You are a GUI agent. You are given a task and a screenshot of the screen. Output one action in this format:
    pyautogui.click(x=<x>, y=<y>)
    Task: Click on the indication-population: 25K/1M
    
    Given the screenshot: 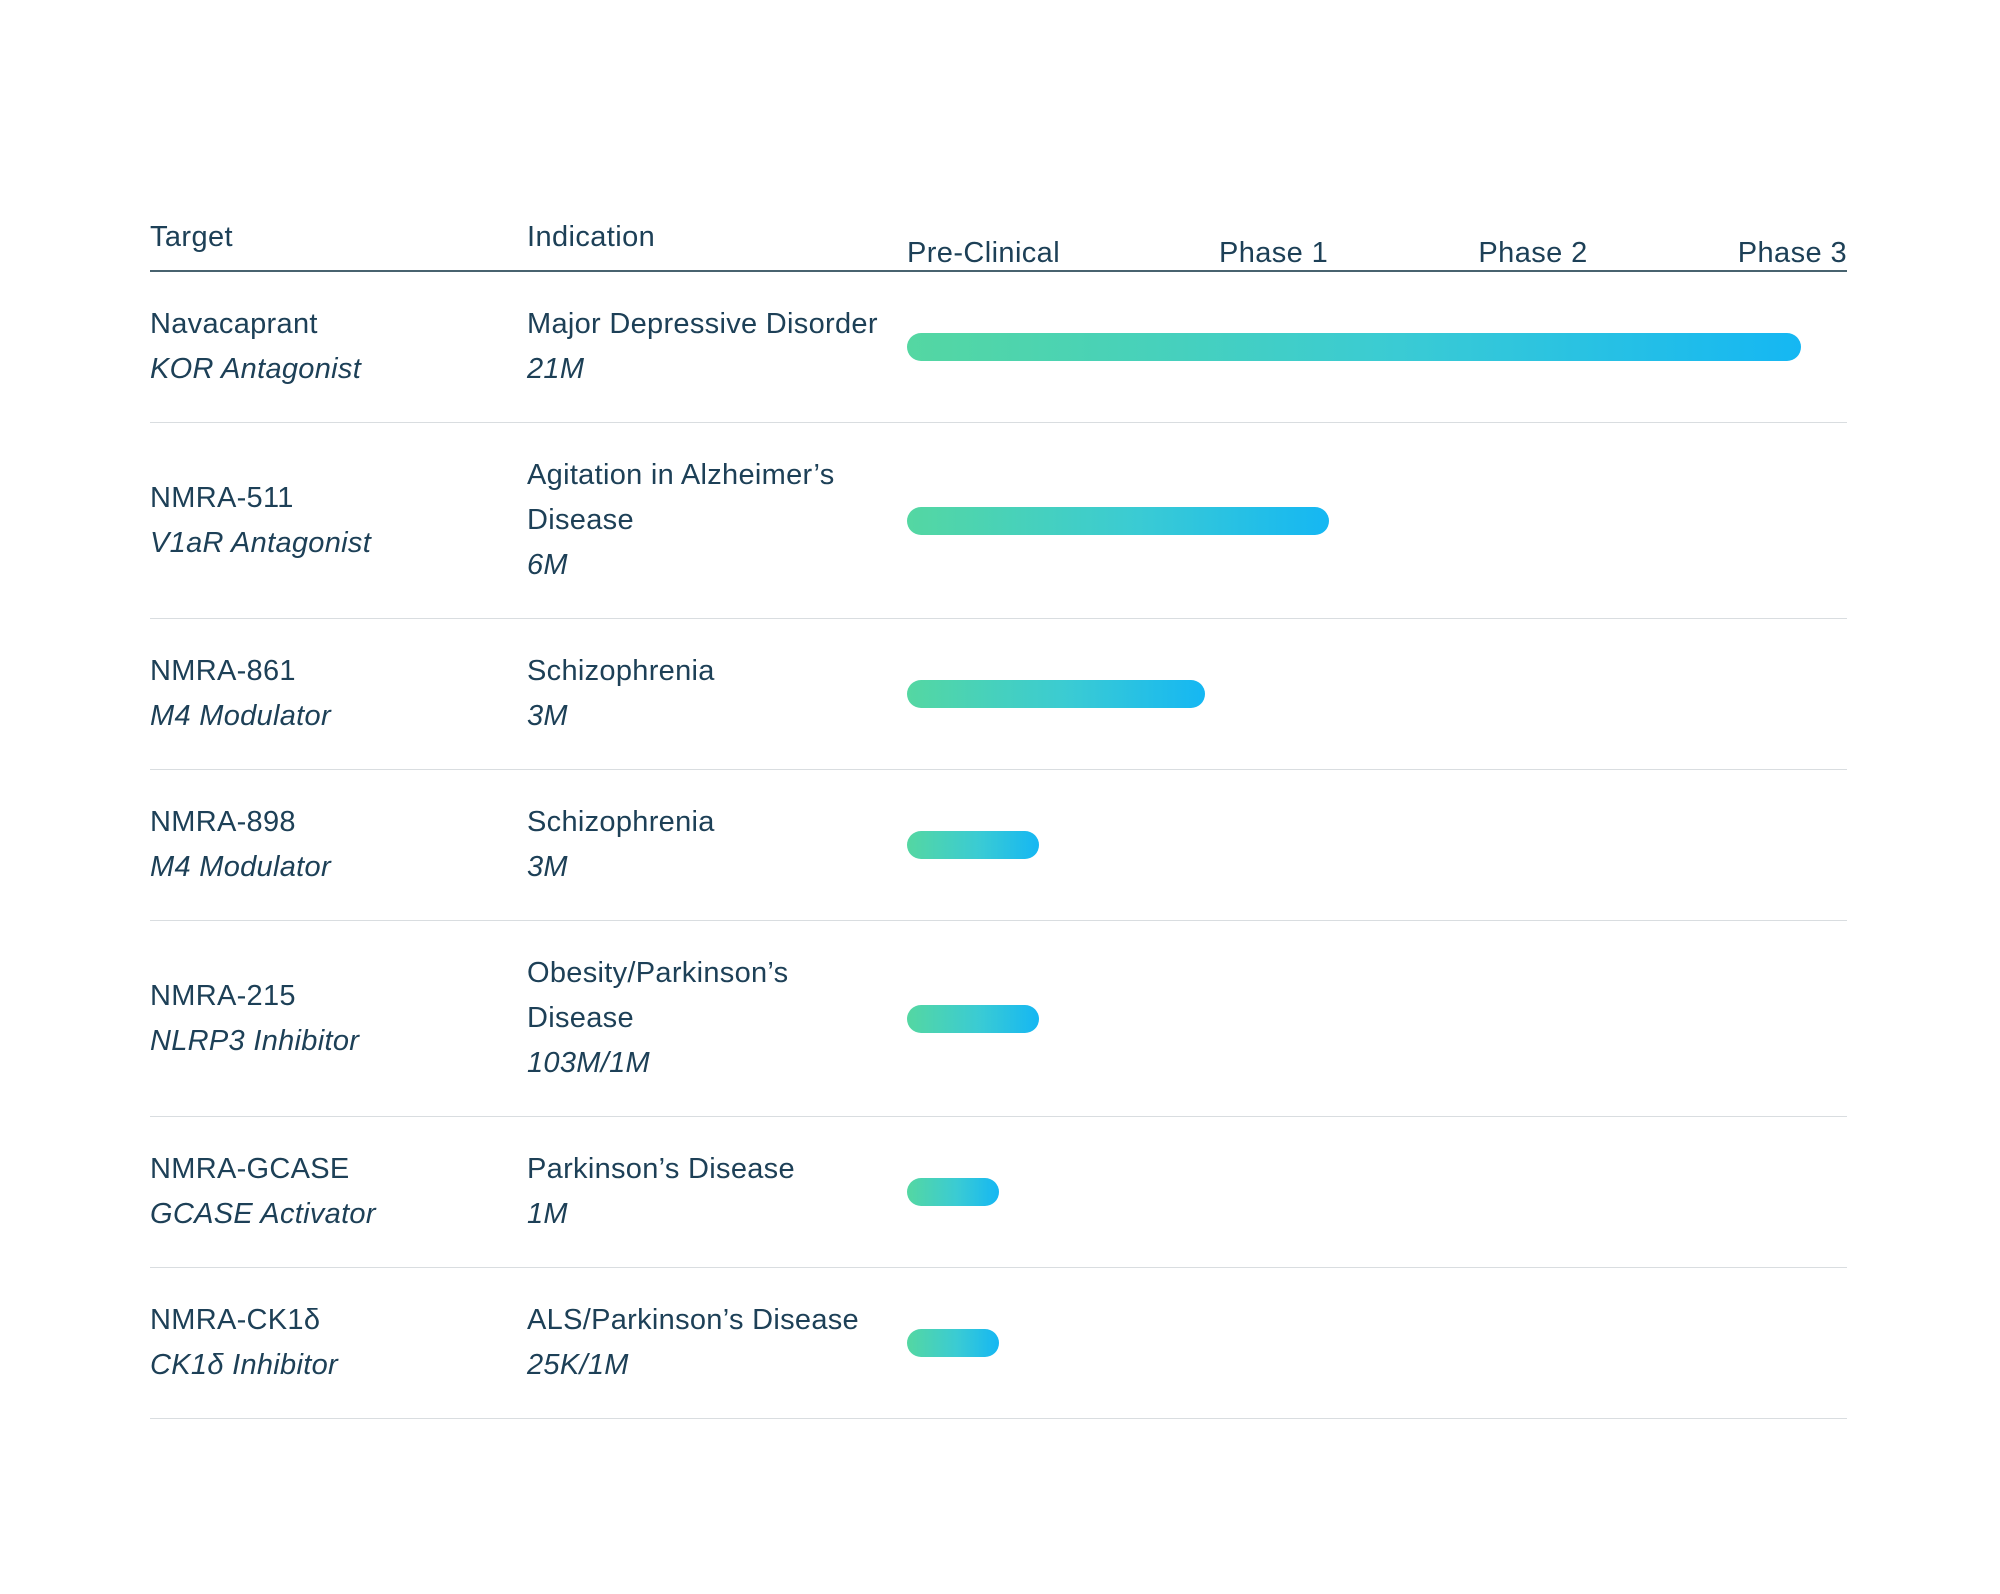 What is the action you would take?
    pyautogui.click(x=578, y=1365)
    